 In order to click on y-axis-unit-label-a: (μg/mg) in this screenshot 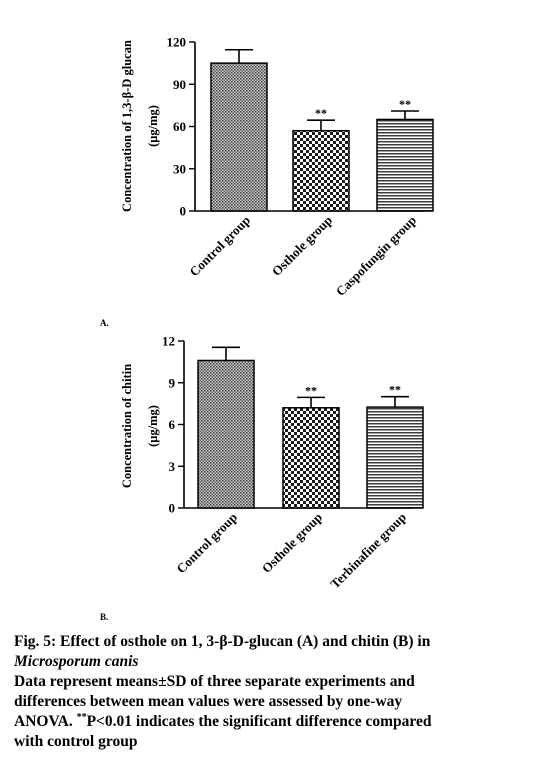, I will do `click(153, 126)`.